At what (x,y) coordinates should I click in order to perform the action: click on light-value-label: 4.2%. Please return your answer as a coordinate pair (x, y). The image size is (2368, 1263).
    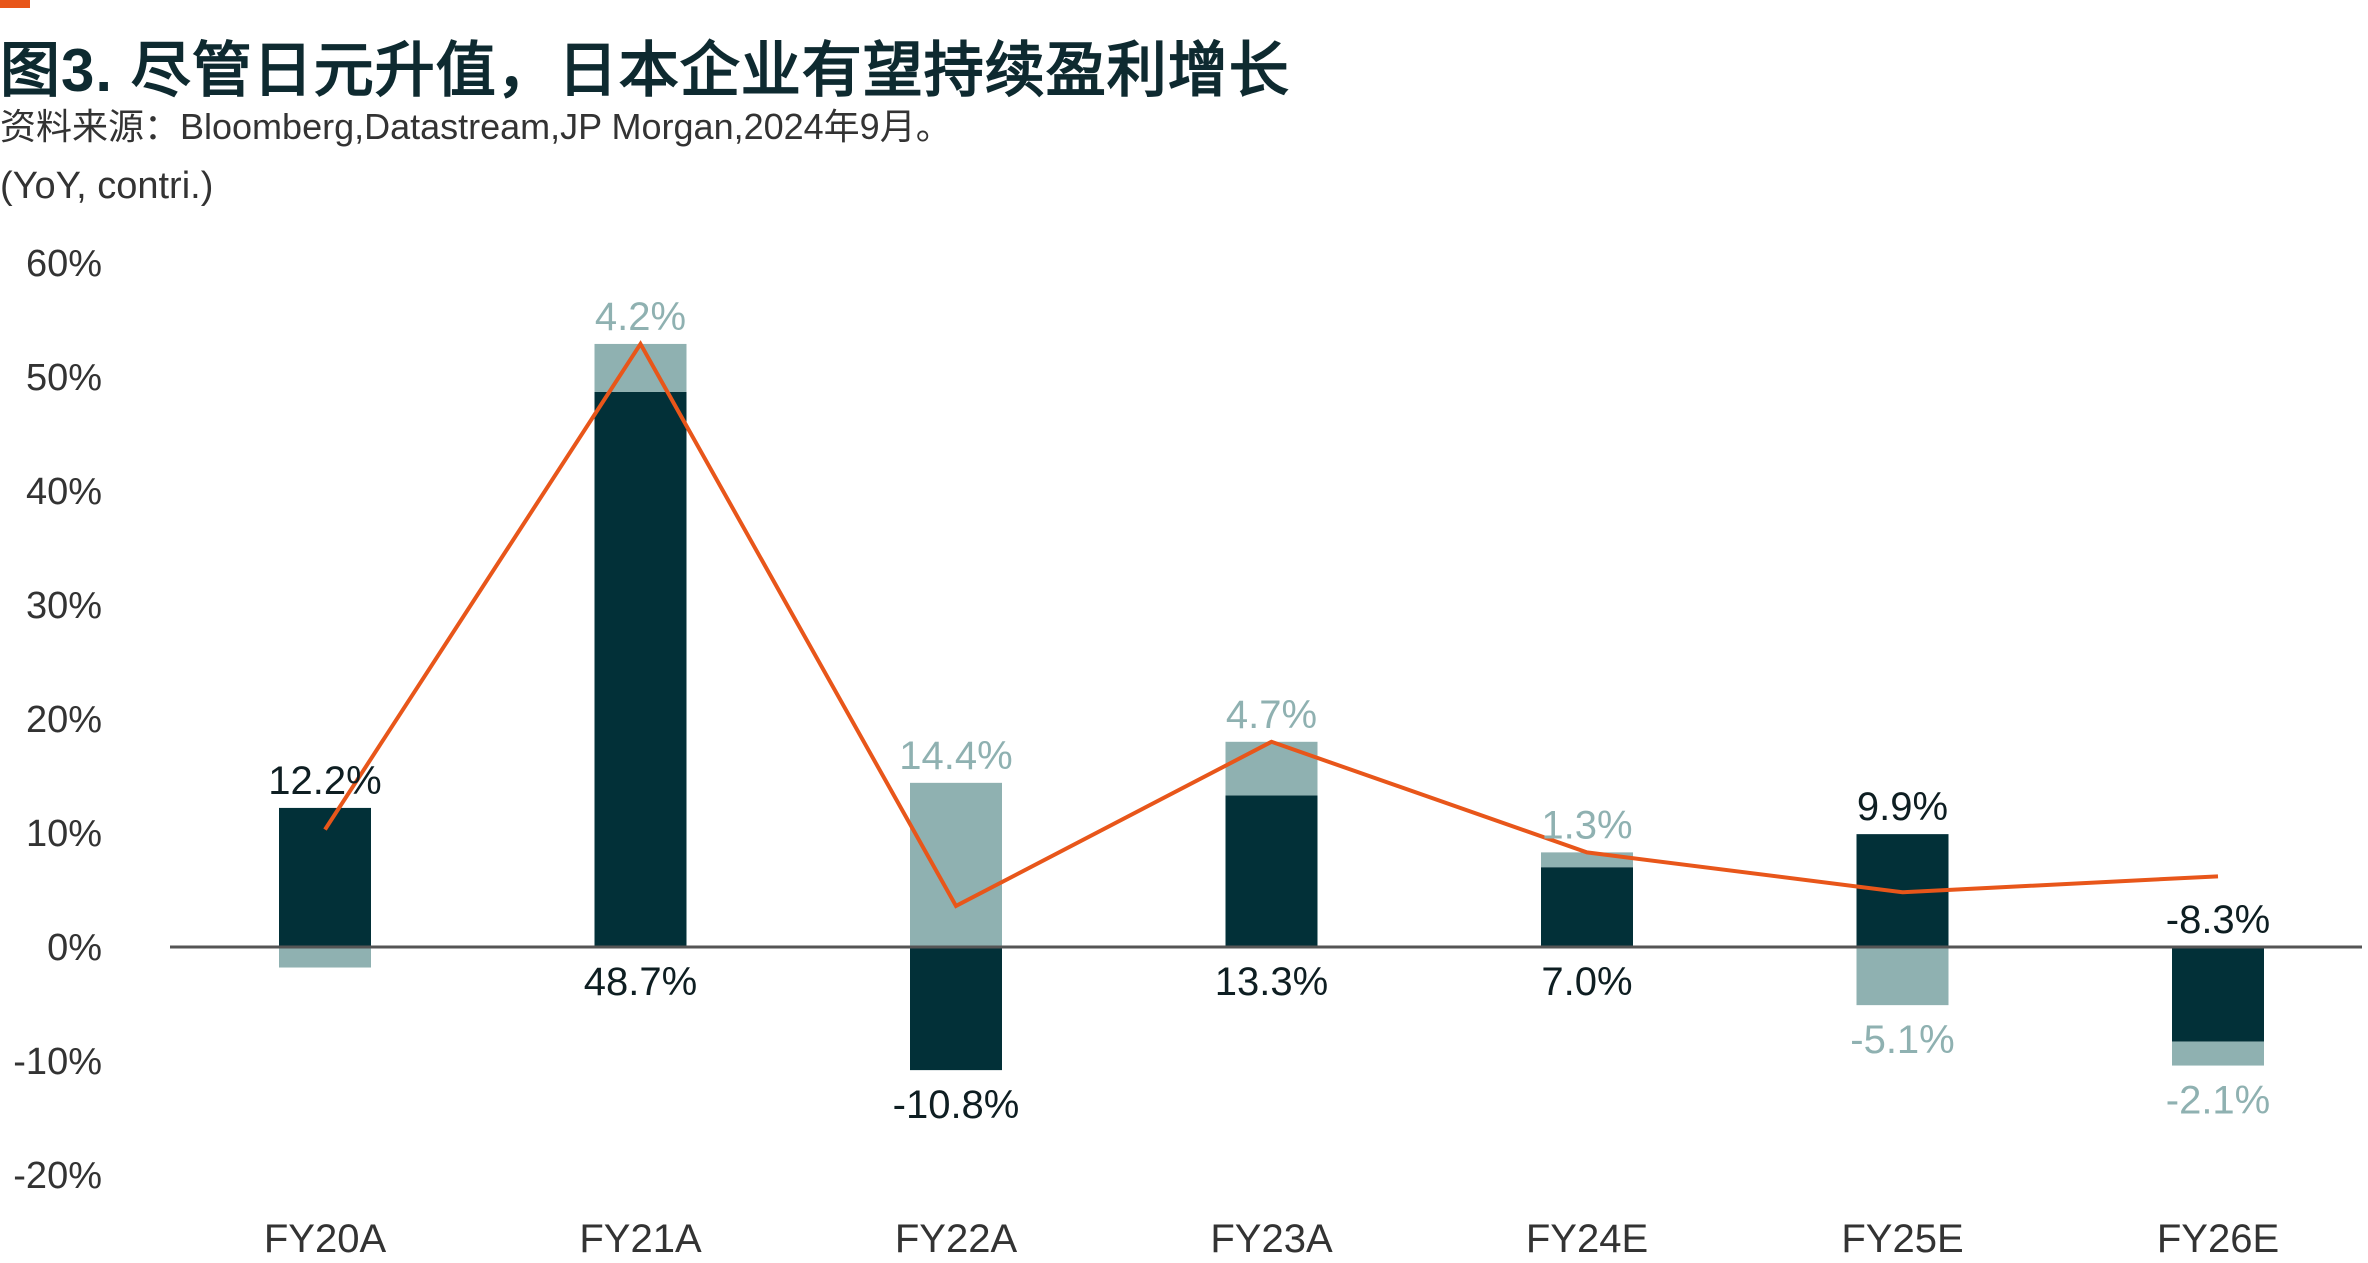
    Looking at the image, I should click on (640, 317).